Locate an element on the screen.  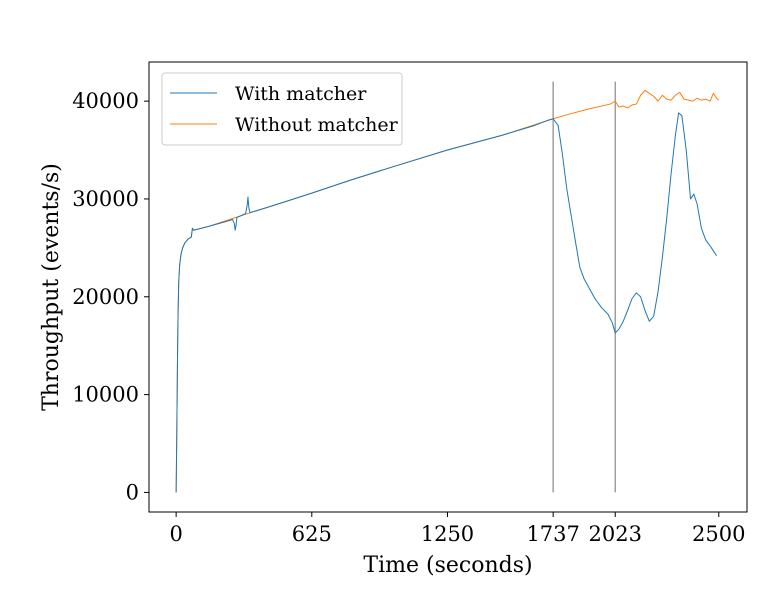
y-tick-label: 20000 is located at coordinates (105, 297).